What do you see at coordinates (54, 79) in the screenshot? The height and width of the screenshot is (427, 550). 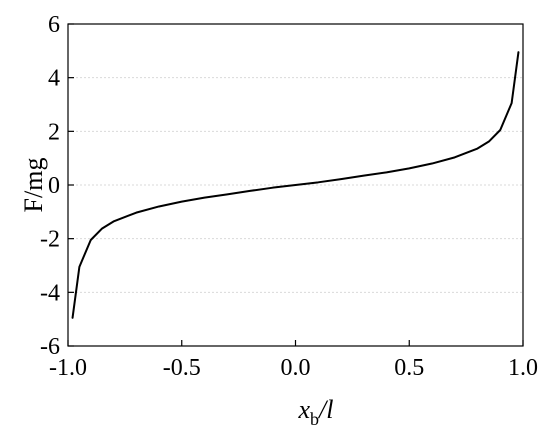 I see `y-tick-label: 4` at bounding box center [54, 79].